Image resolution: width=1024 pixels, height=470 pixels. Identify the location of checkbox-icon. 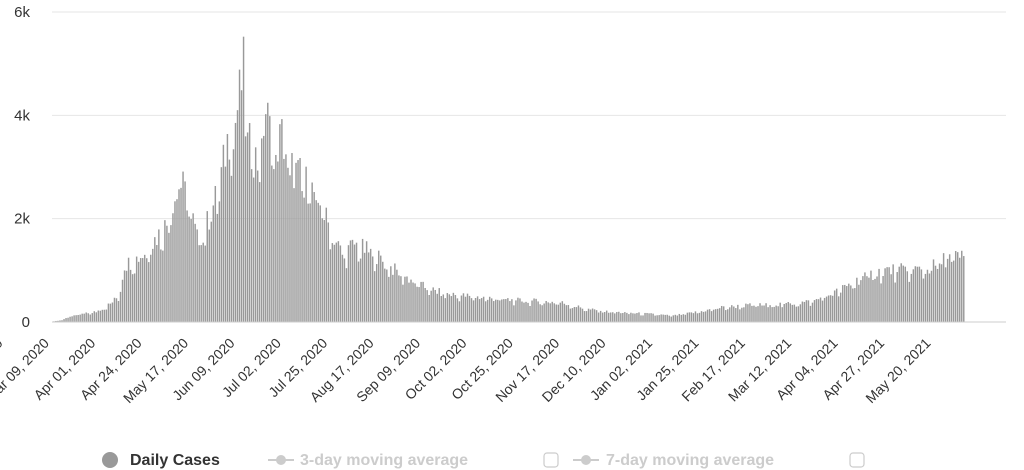
(551, 460).